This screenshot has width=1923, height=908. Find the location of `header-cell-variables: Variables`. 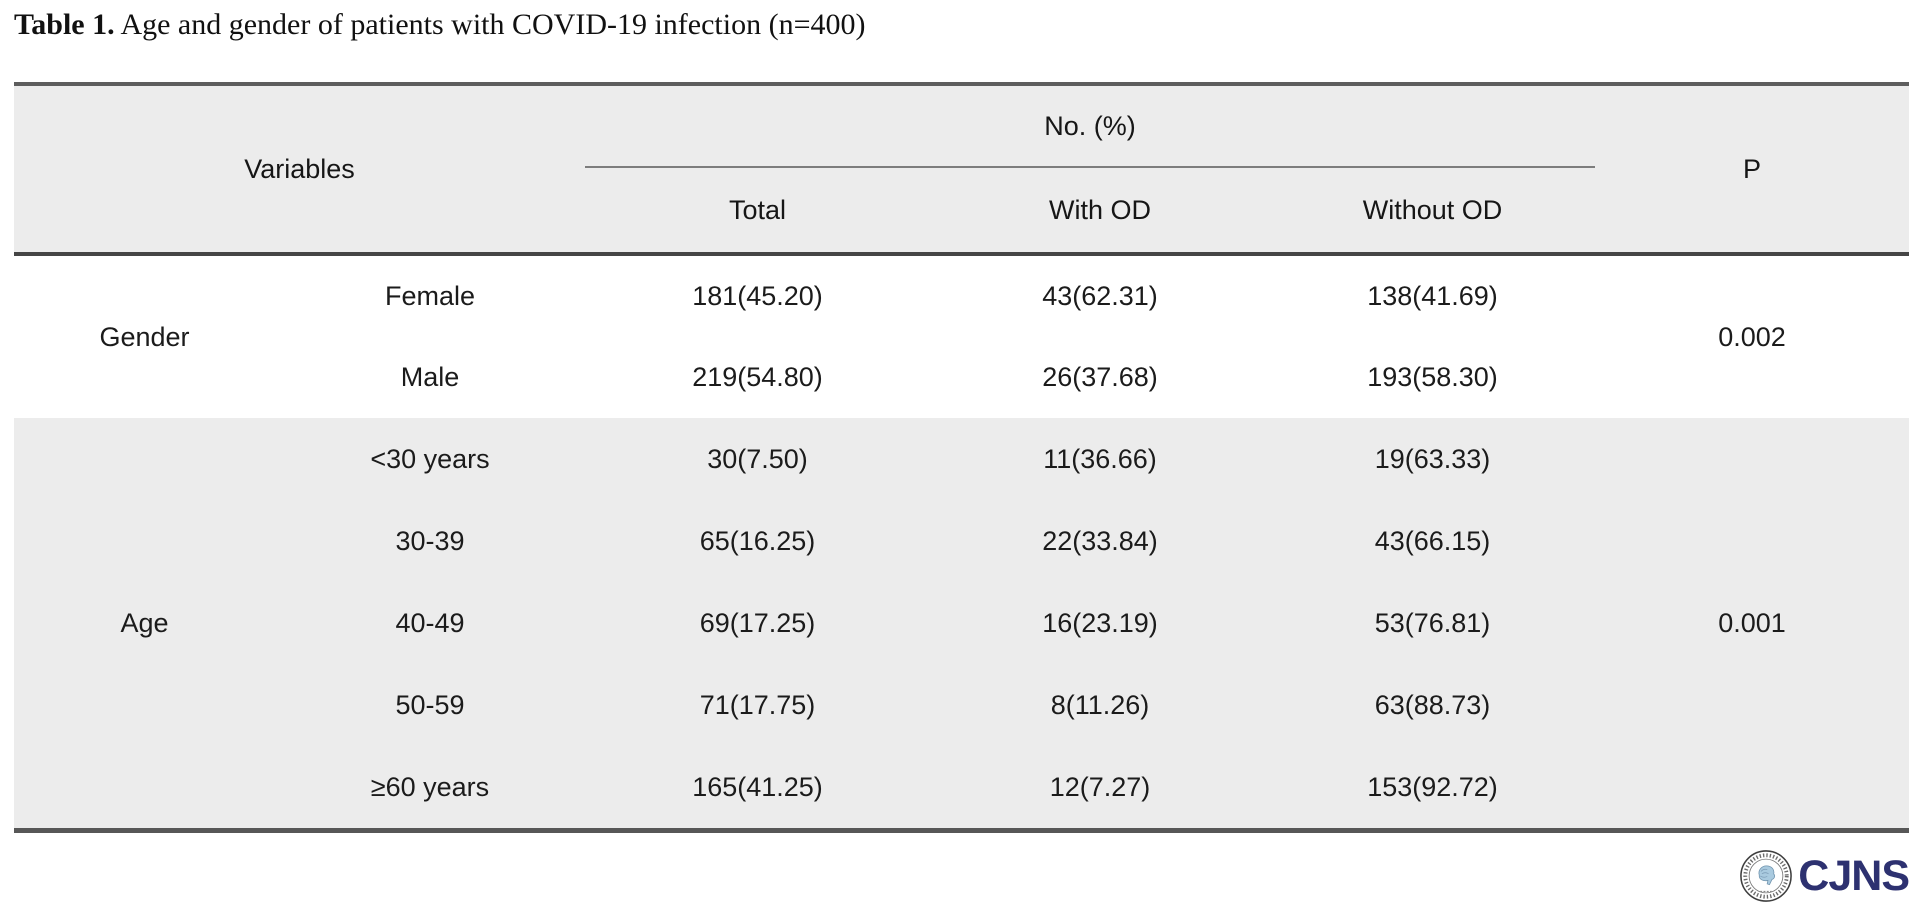

header-cell-variables: Variables is located at coordinates (299, 171).